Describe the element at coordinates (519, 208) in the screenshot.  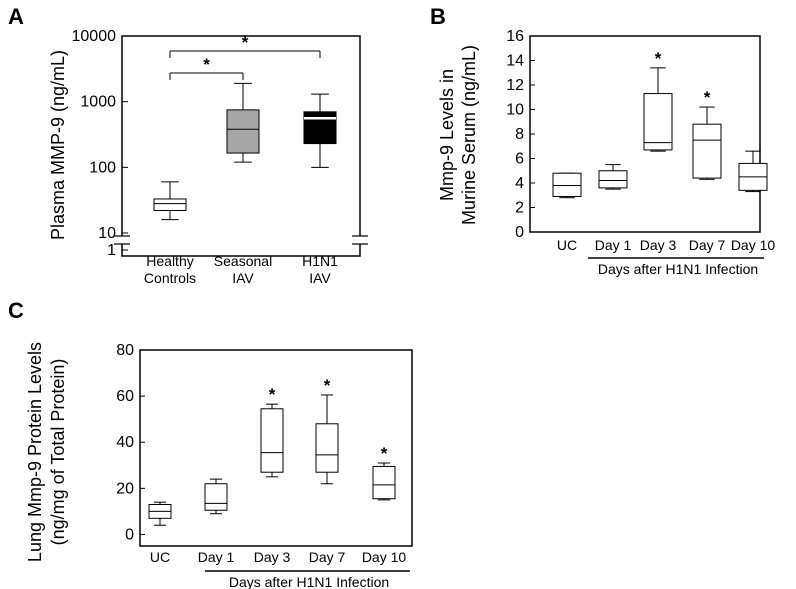
I see `panel-b-ytick-label-1: 2` at that location.